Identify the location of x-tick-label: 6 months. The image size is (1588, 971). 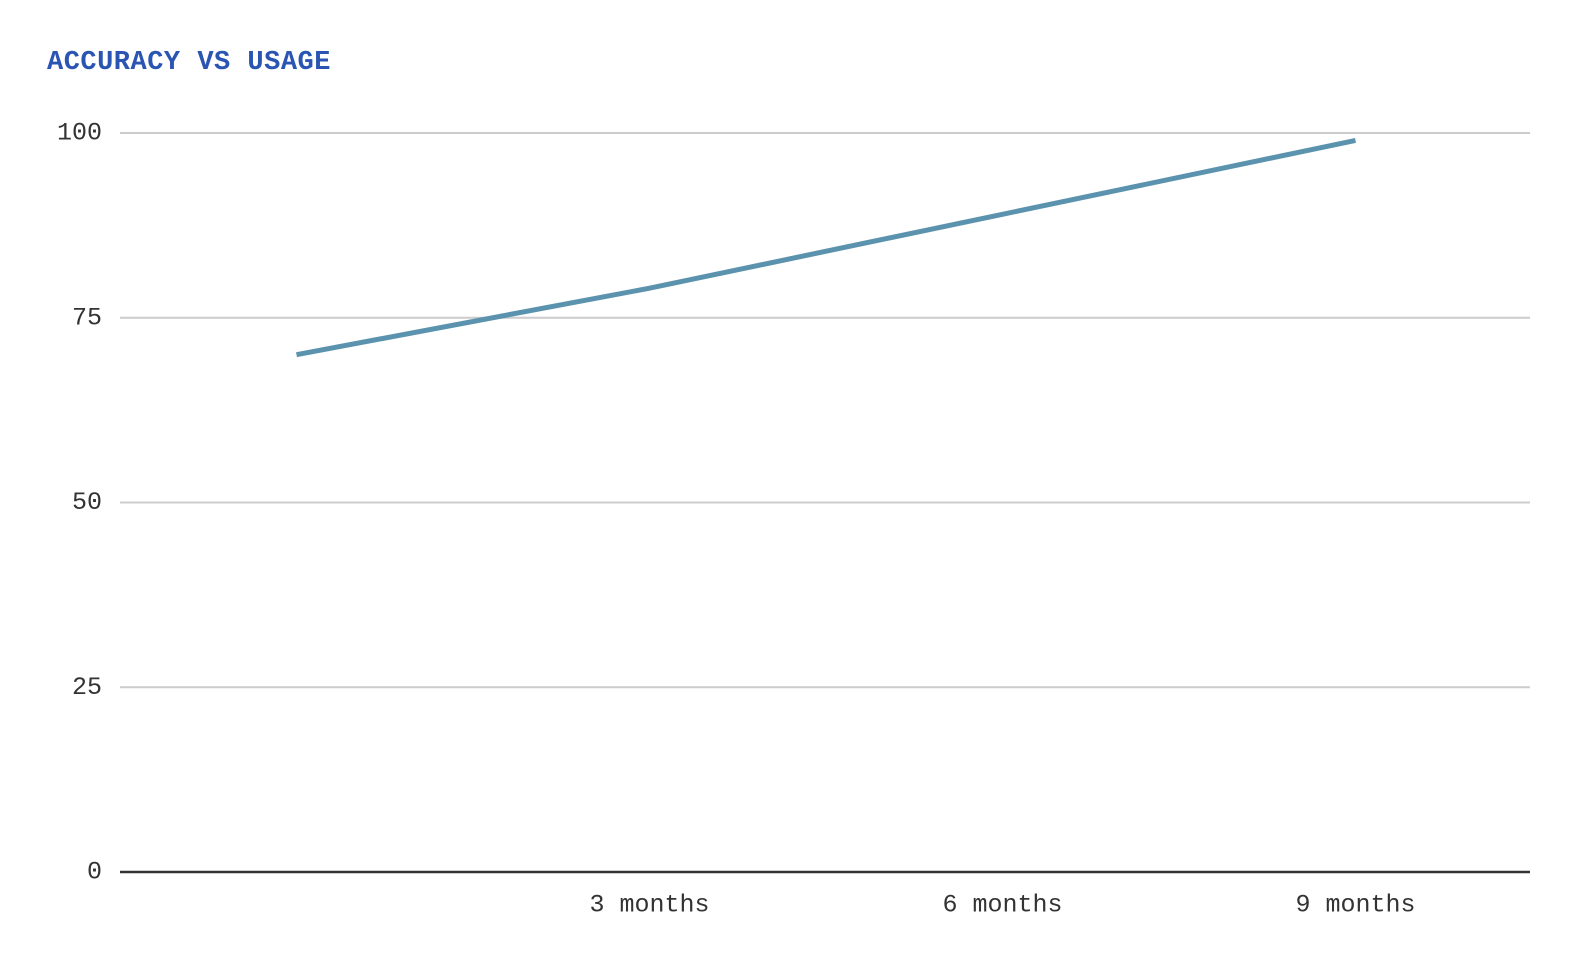
(1002, 905).